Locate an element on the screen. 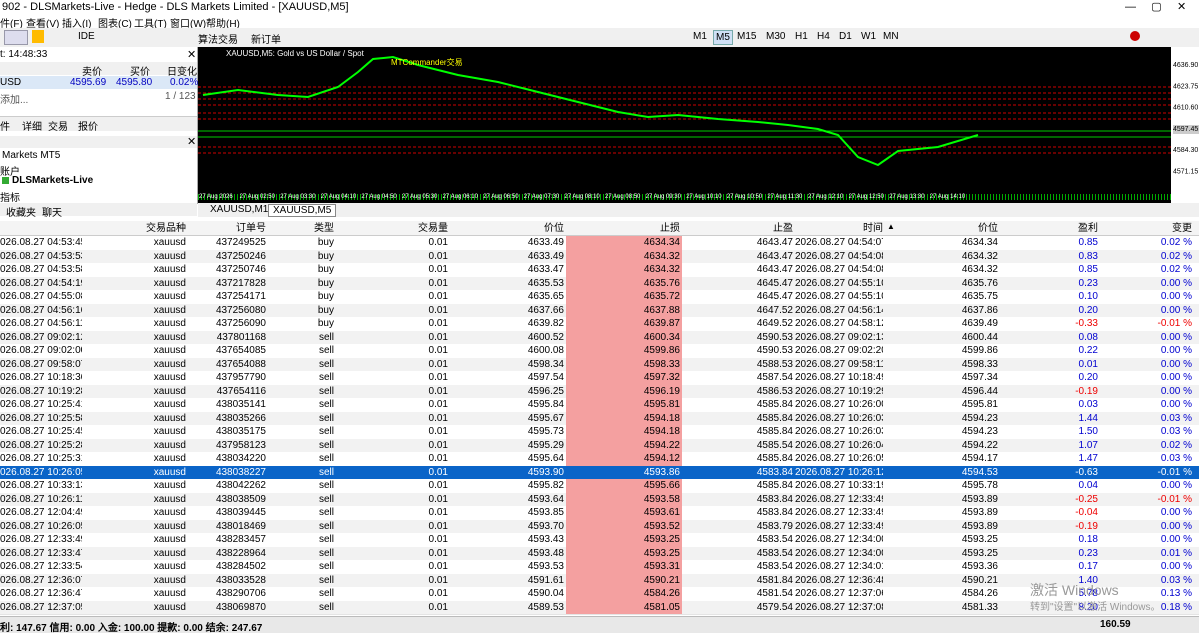 The height and width of the screenshot is (634, 1199). tab: 件 is located at coordinates (5, 127).